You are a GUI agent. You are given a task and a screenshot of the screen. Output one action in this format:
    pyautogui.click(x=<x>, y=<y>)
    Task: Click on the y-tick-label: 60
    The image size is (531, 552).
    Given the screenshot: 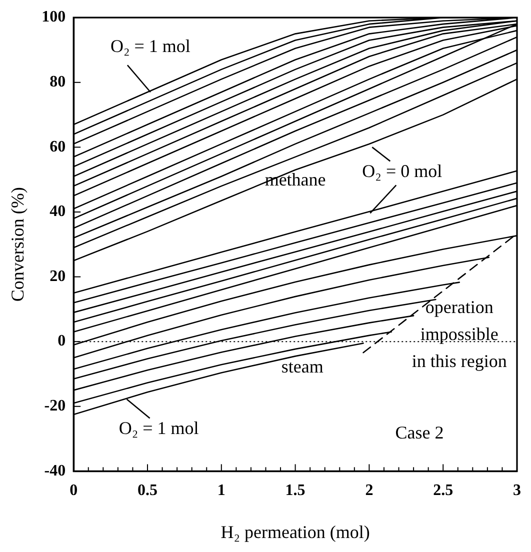 What is the action you would take?
    pyautogui.click(x=58, y=147)
    